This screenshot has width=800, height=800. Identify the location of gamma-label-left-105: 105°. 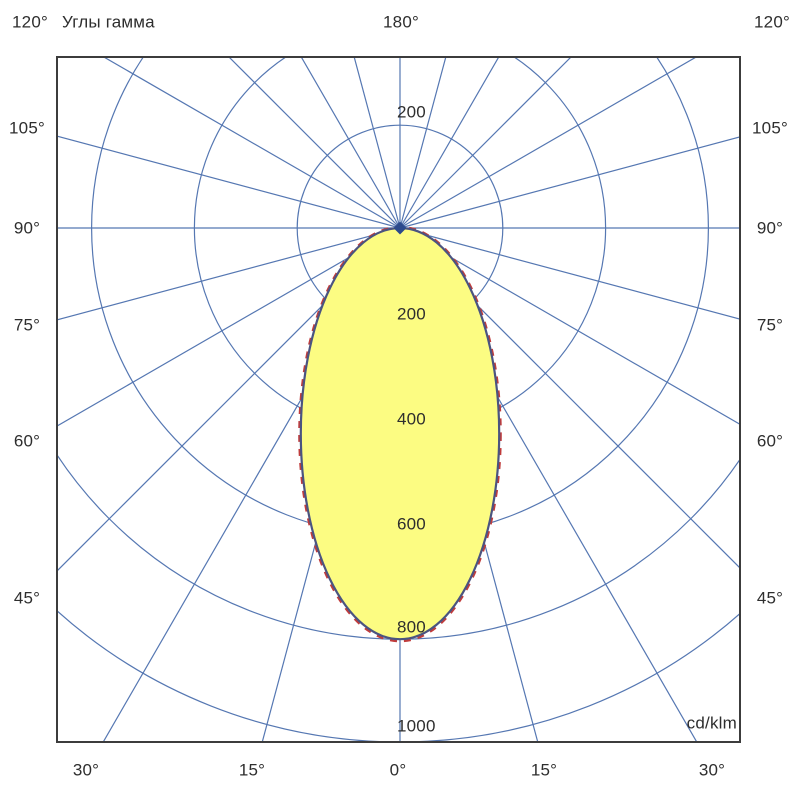
(27, 128).